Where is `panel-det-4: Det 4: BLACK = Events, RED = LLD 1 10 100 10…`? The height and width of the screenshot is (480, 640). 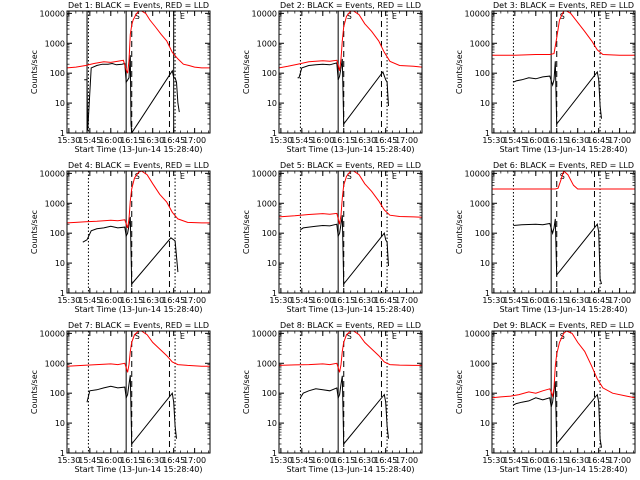
panel-det-4: Det 4: BLACK = Events, RED = LLD 1 10 100 10… is located at coordinates (120, 237).